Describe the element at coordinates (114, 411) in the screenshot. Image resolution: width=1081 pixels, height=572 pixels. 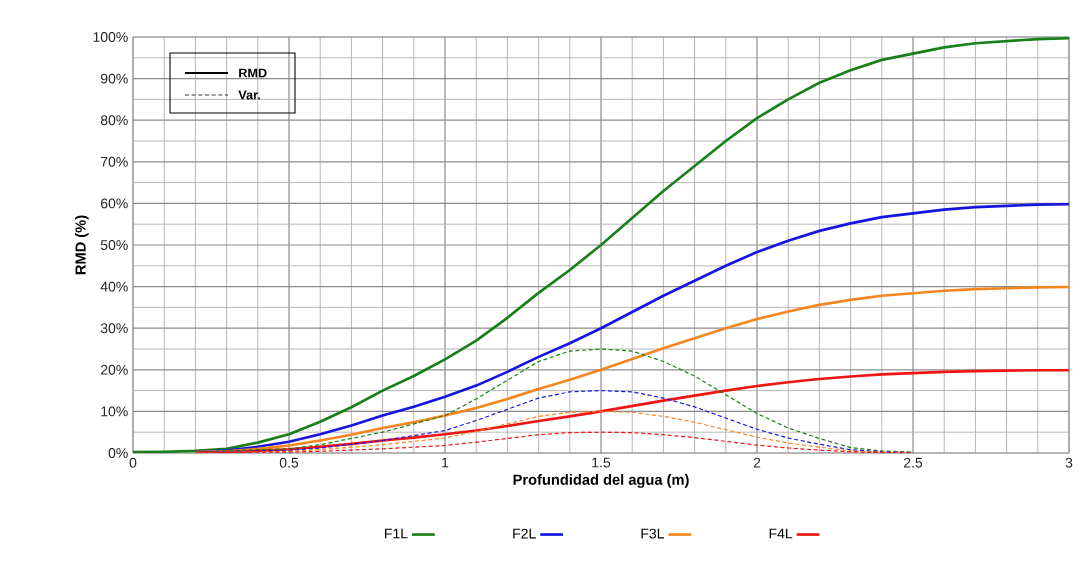
I see `y-tick-label: 10%` at that location.